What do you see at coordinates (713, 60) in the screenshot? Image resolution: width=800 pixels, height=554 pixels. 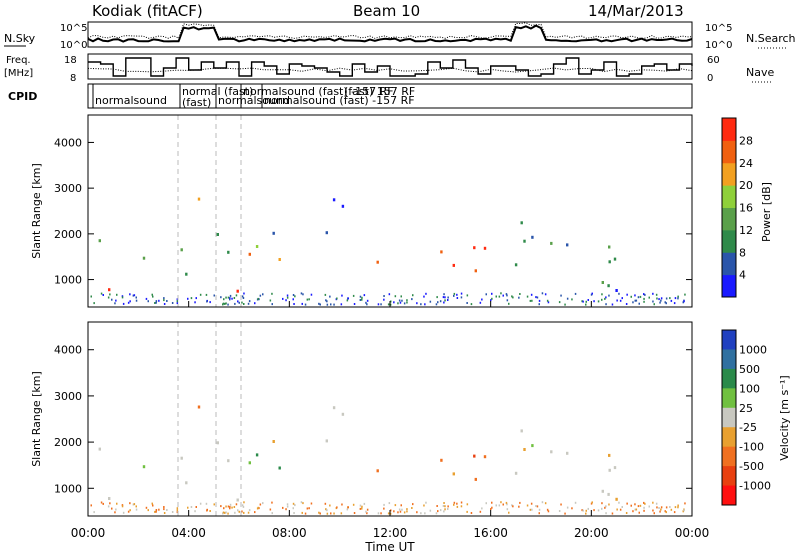 I see `nave-tick-top: 60` at bounding box center [713, 60].